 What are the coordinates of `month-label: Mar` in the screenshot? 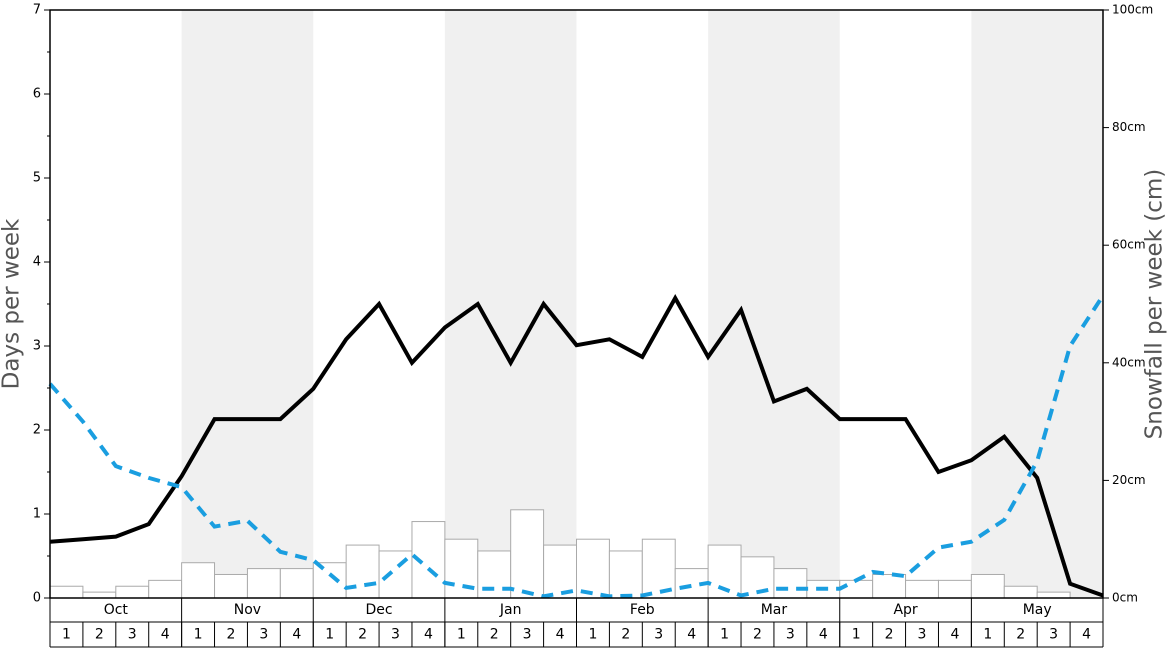 It's located at (774, 610).